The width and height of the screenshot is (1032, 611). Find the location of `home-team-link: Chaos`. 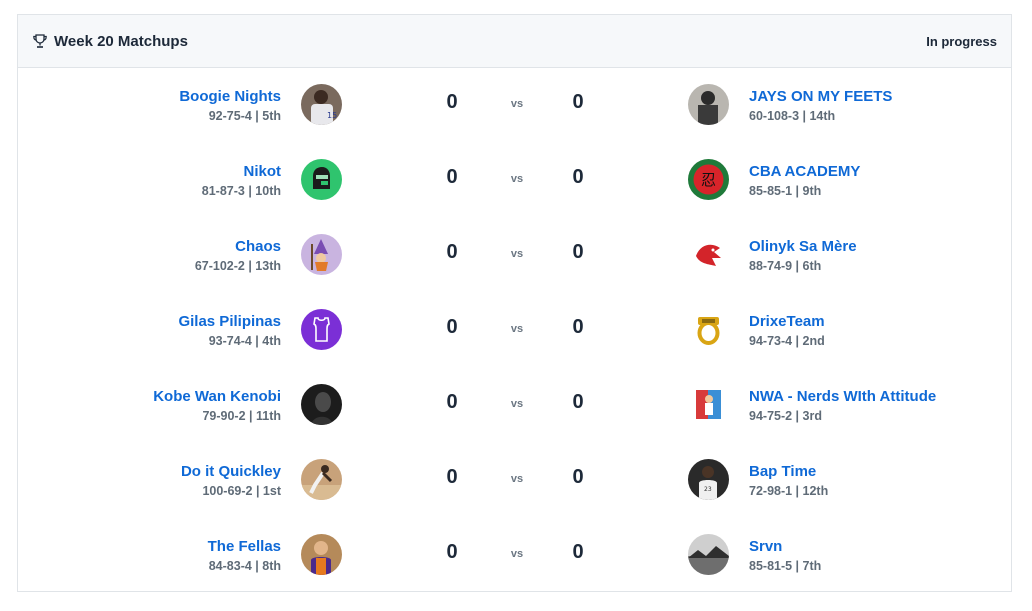

home-team-link: Chaos is located at coordinates (258, 246).